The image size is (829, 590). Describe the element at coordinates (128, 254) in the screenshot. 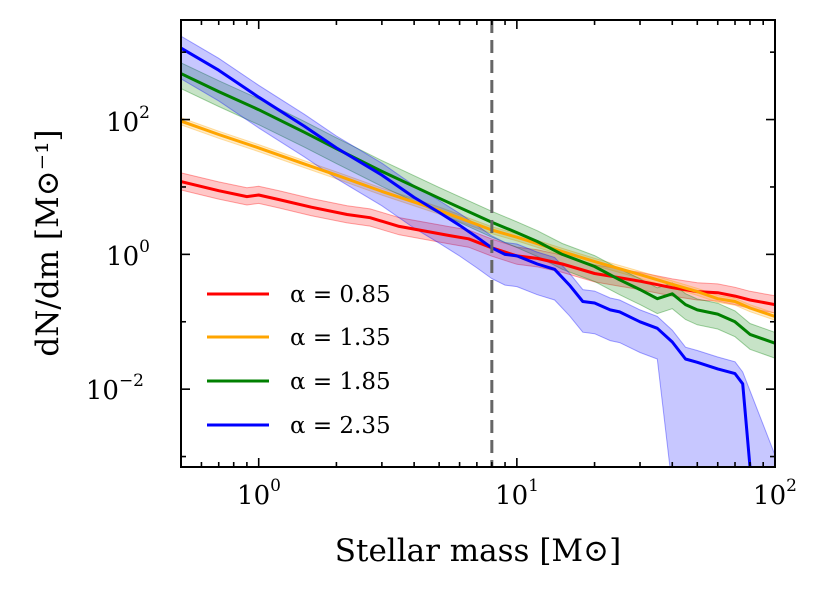

I see `y-tick-label-1: 10⁰` at that location.